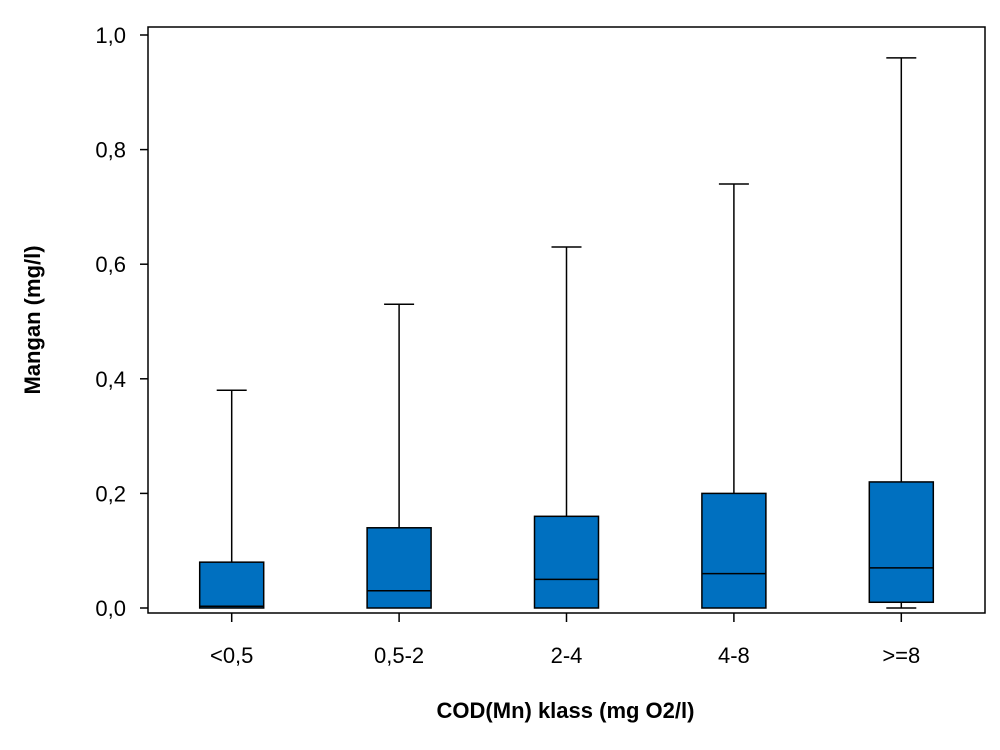 Image resolution: width=1000 pixels, height=750 pixels. Describe the element at coordinates (901, 655) in the screenshot. I see `x-tick-label: >=8` at that location.